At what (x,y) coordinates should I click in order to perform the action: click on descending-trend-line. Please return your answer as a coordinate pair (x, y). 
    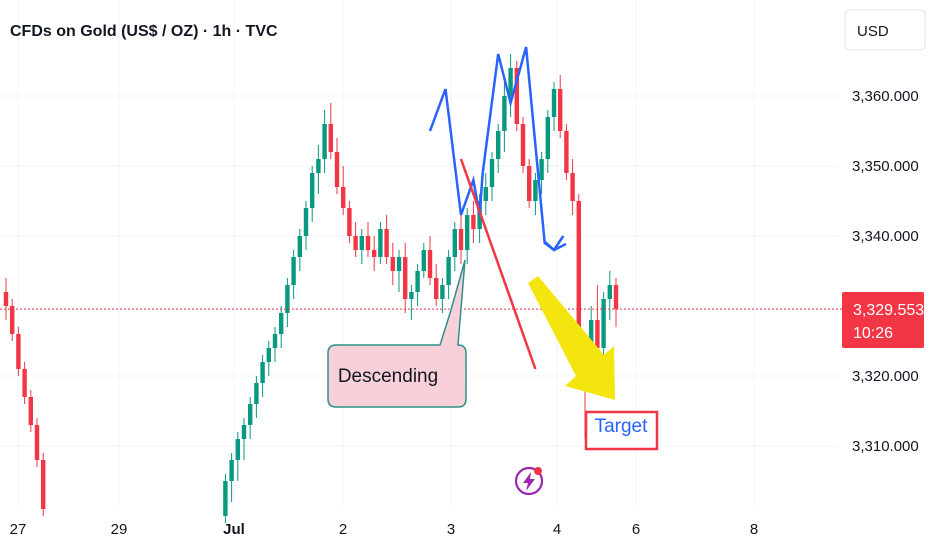
    Looking at the image, I should click on (498, 264).